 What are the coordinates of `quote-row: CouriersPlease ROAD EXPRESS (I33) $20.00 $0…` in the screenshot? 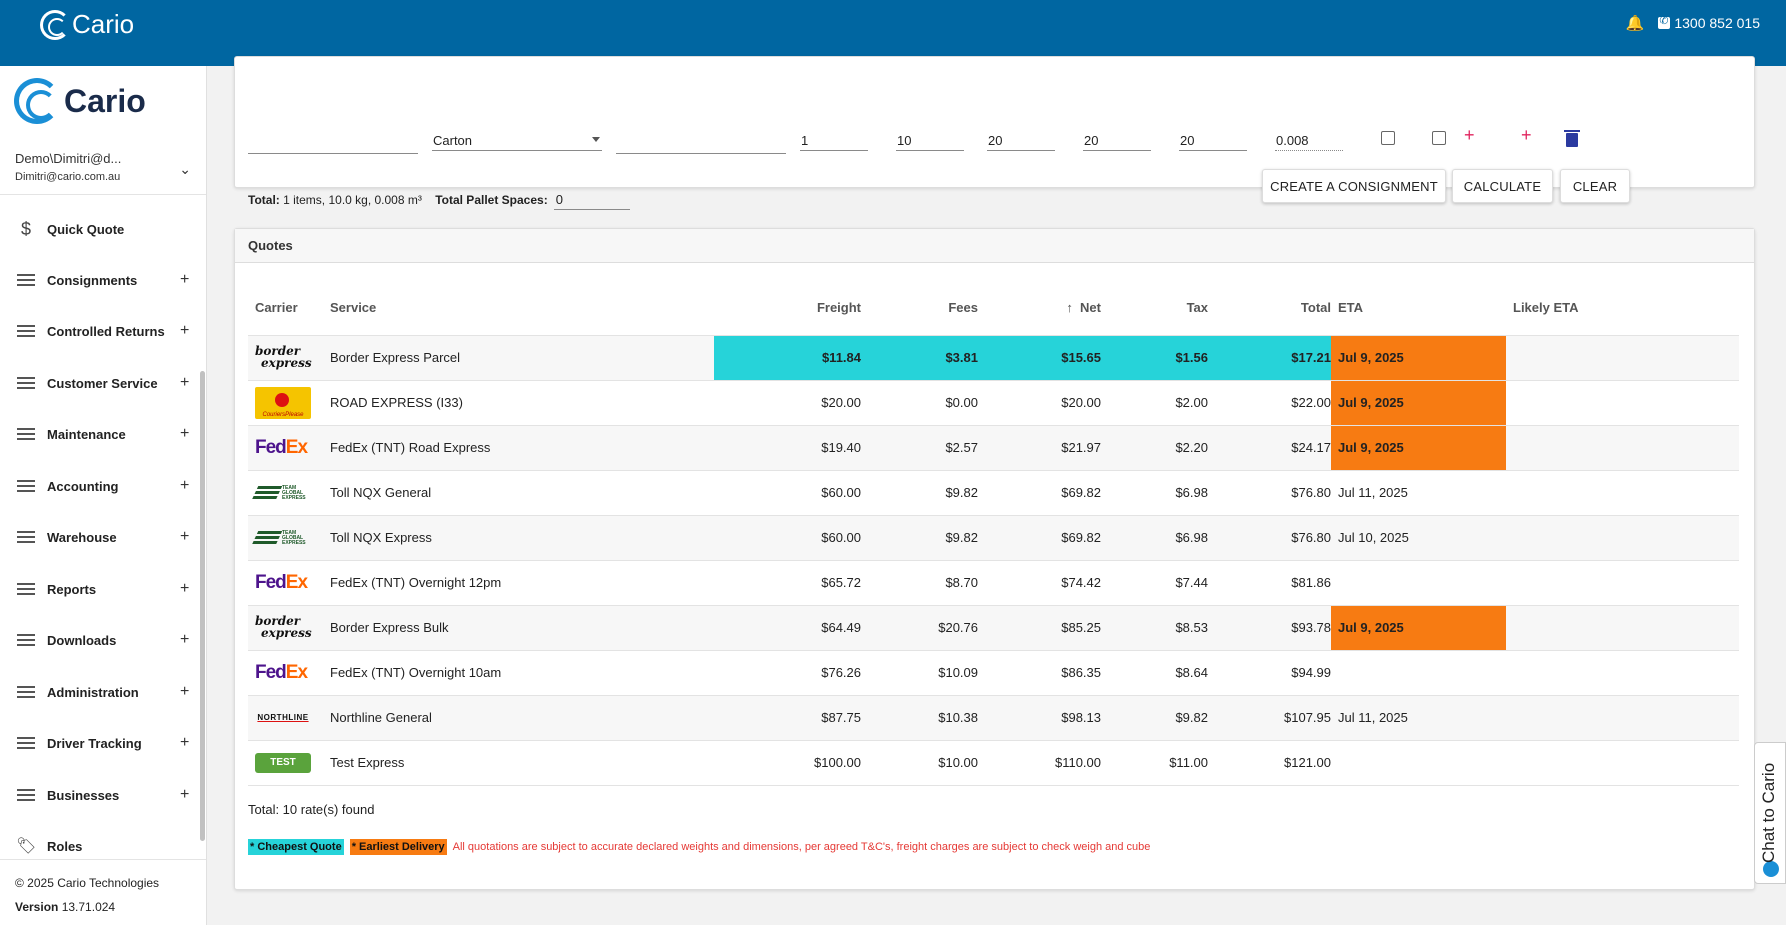 It's located at (993, 403).